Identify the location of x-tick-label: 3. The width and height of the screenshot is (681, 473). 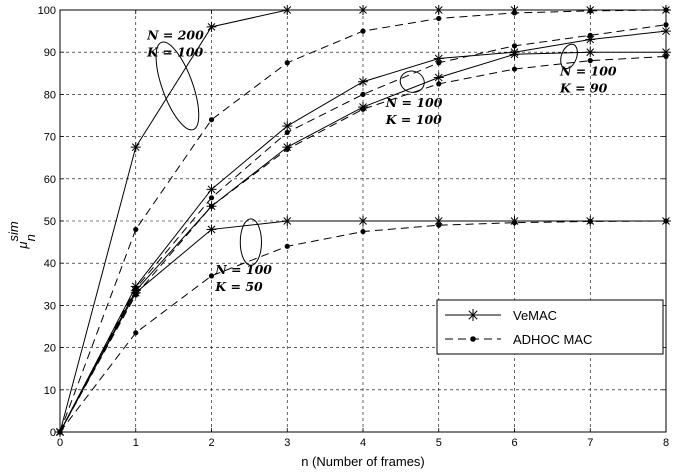
(287, 443).